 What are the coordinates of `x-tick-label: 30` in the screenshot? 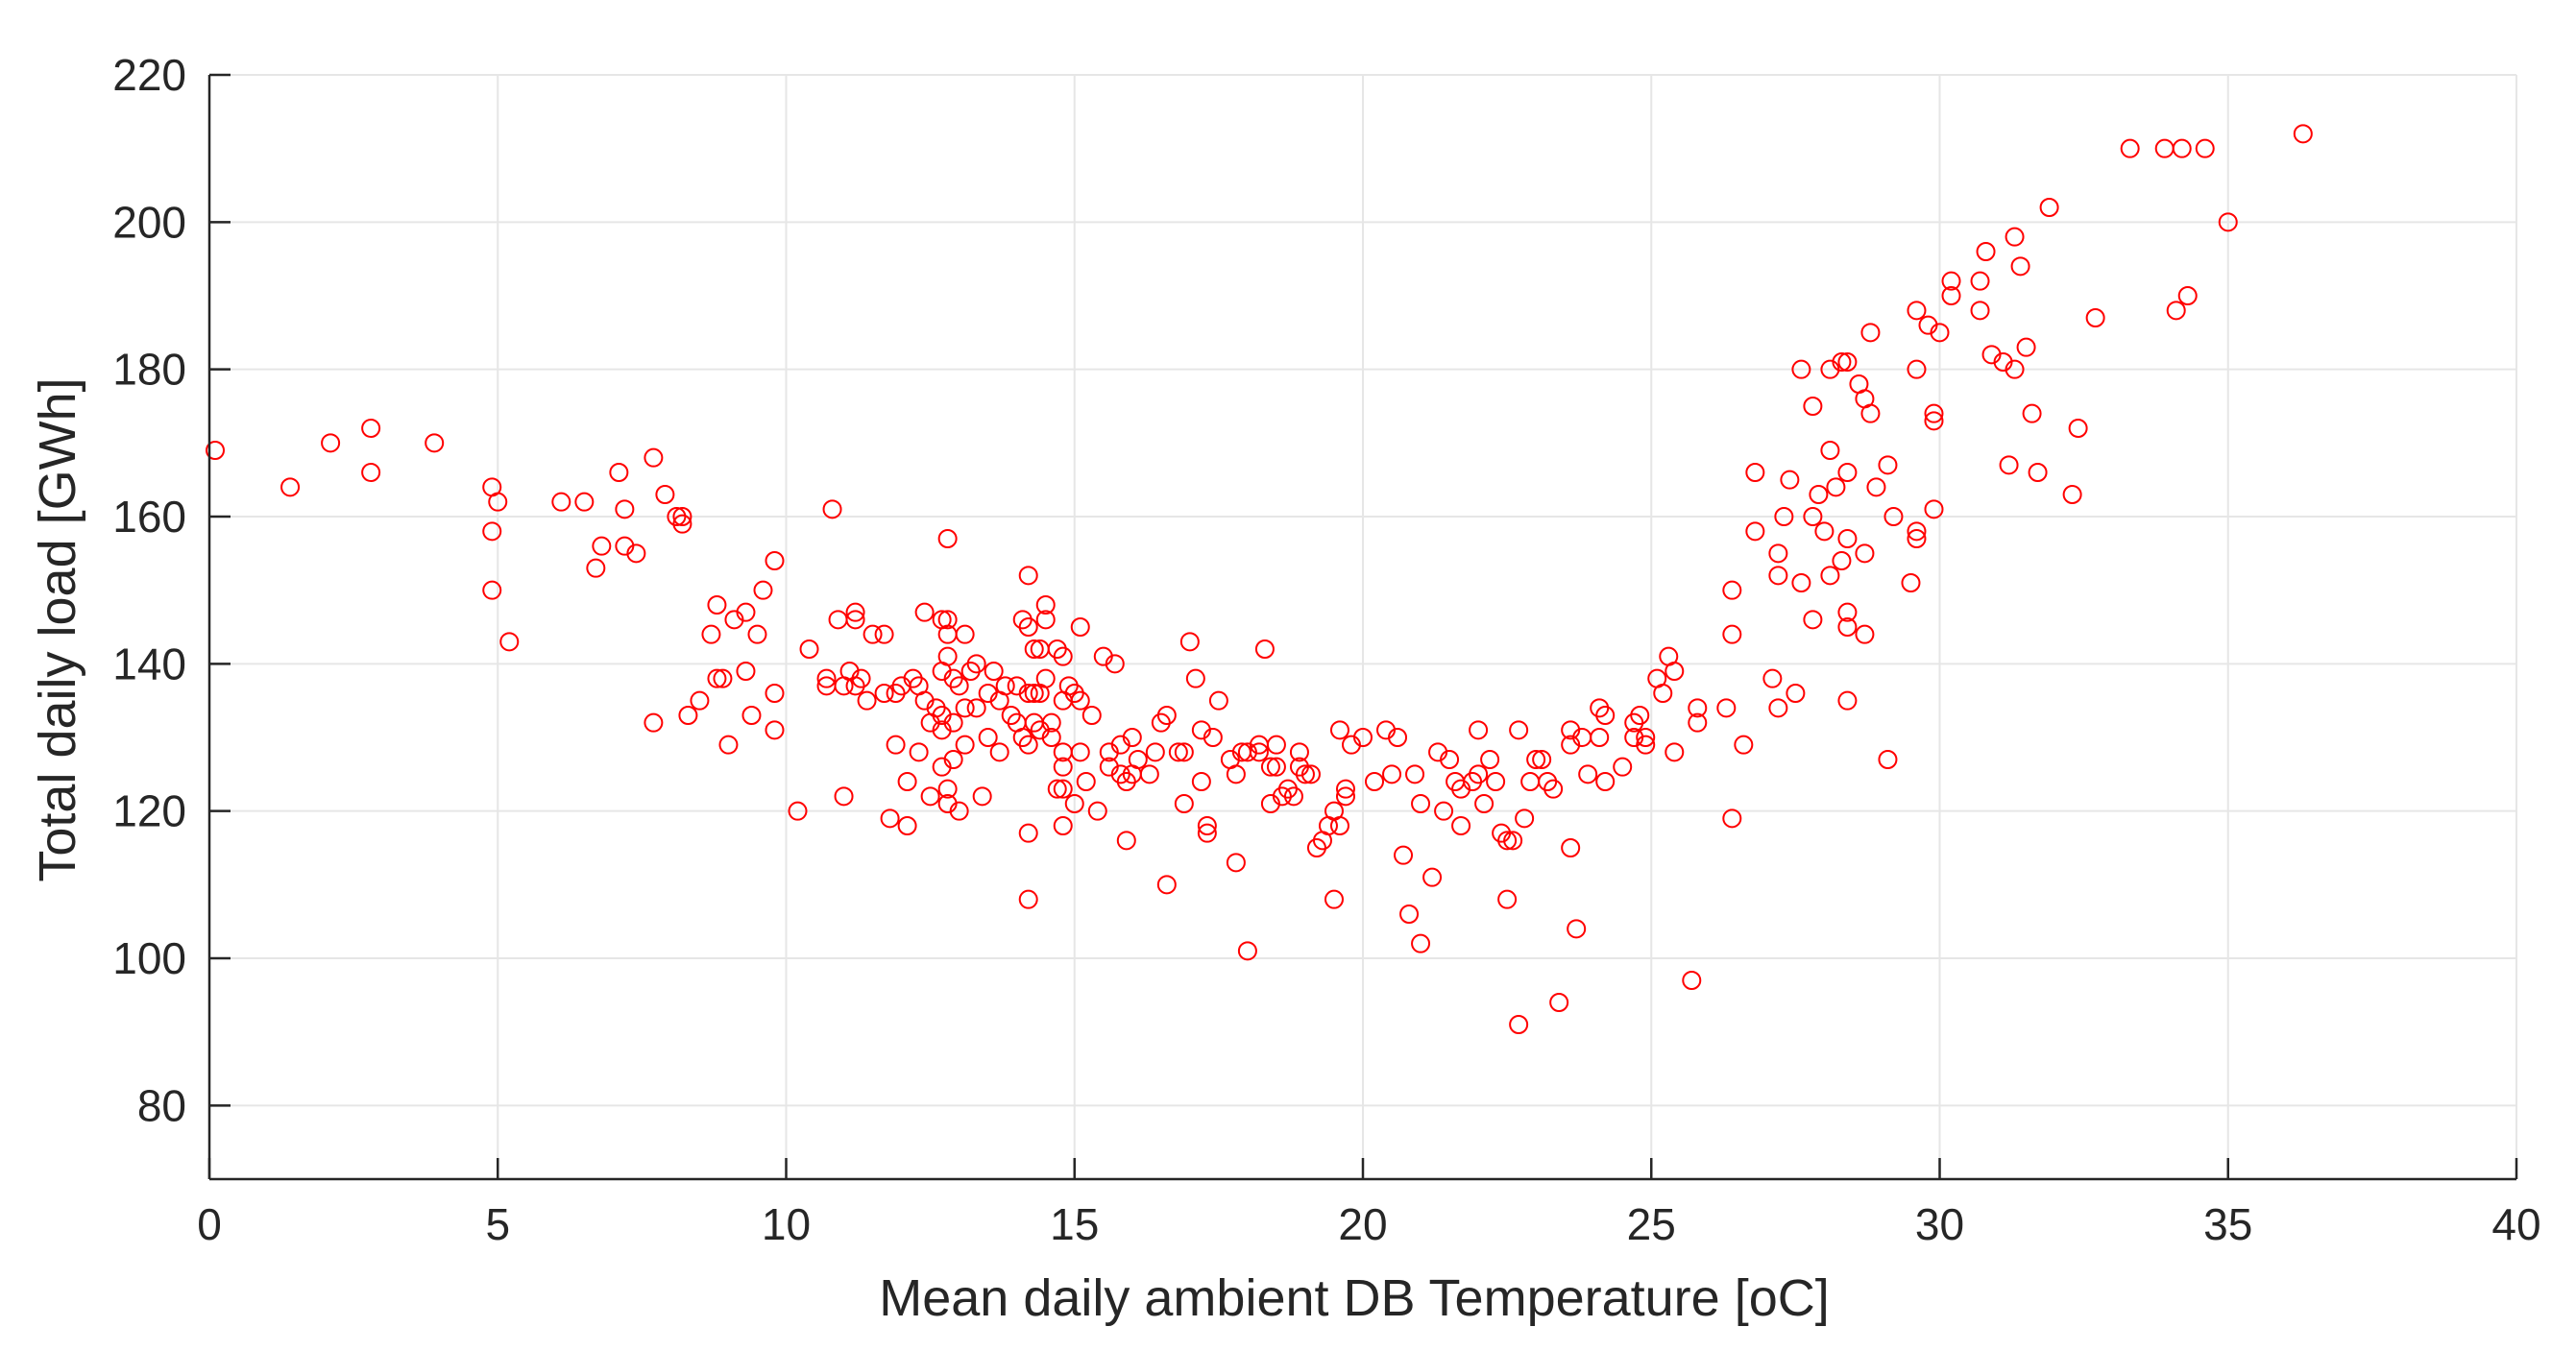 It's located at (1939, 1224).